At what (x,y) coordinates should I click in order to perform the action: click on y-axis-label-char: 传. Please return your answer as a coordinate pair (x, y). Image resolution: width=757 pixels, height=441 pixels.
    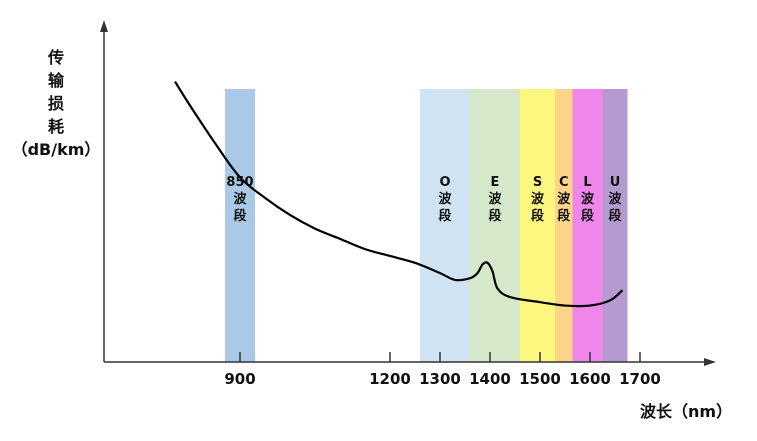
    Looking at the image, I should click on (55, 57).